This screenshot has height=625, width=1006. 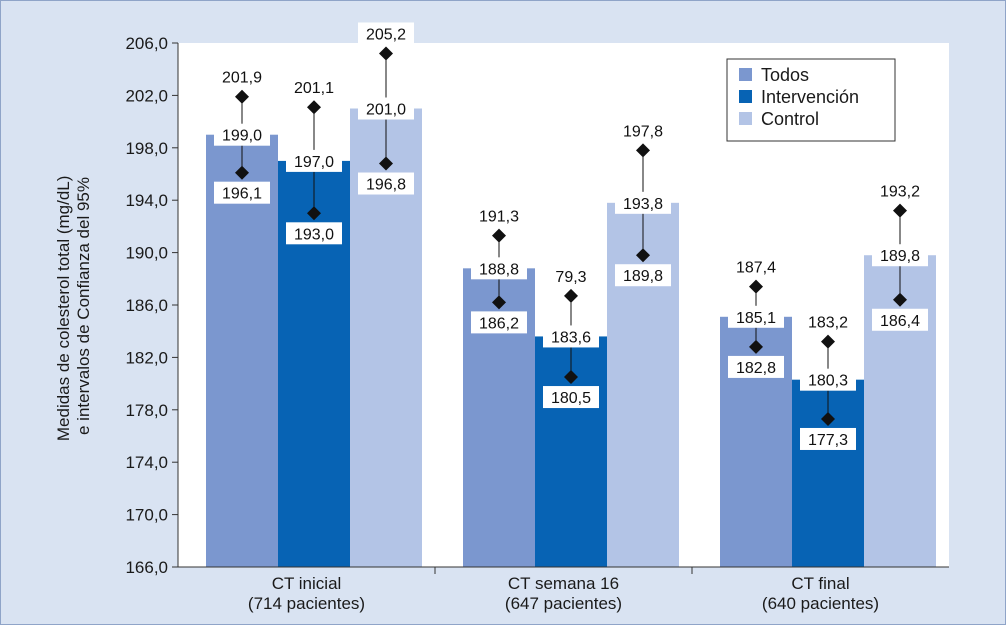 I want to click on legend-label: Todos, so click(x=785, y=75).